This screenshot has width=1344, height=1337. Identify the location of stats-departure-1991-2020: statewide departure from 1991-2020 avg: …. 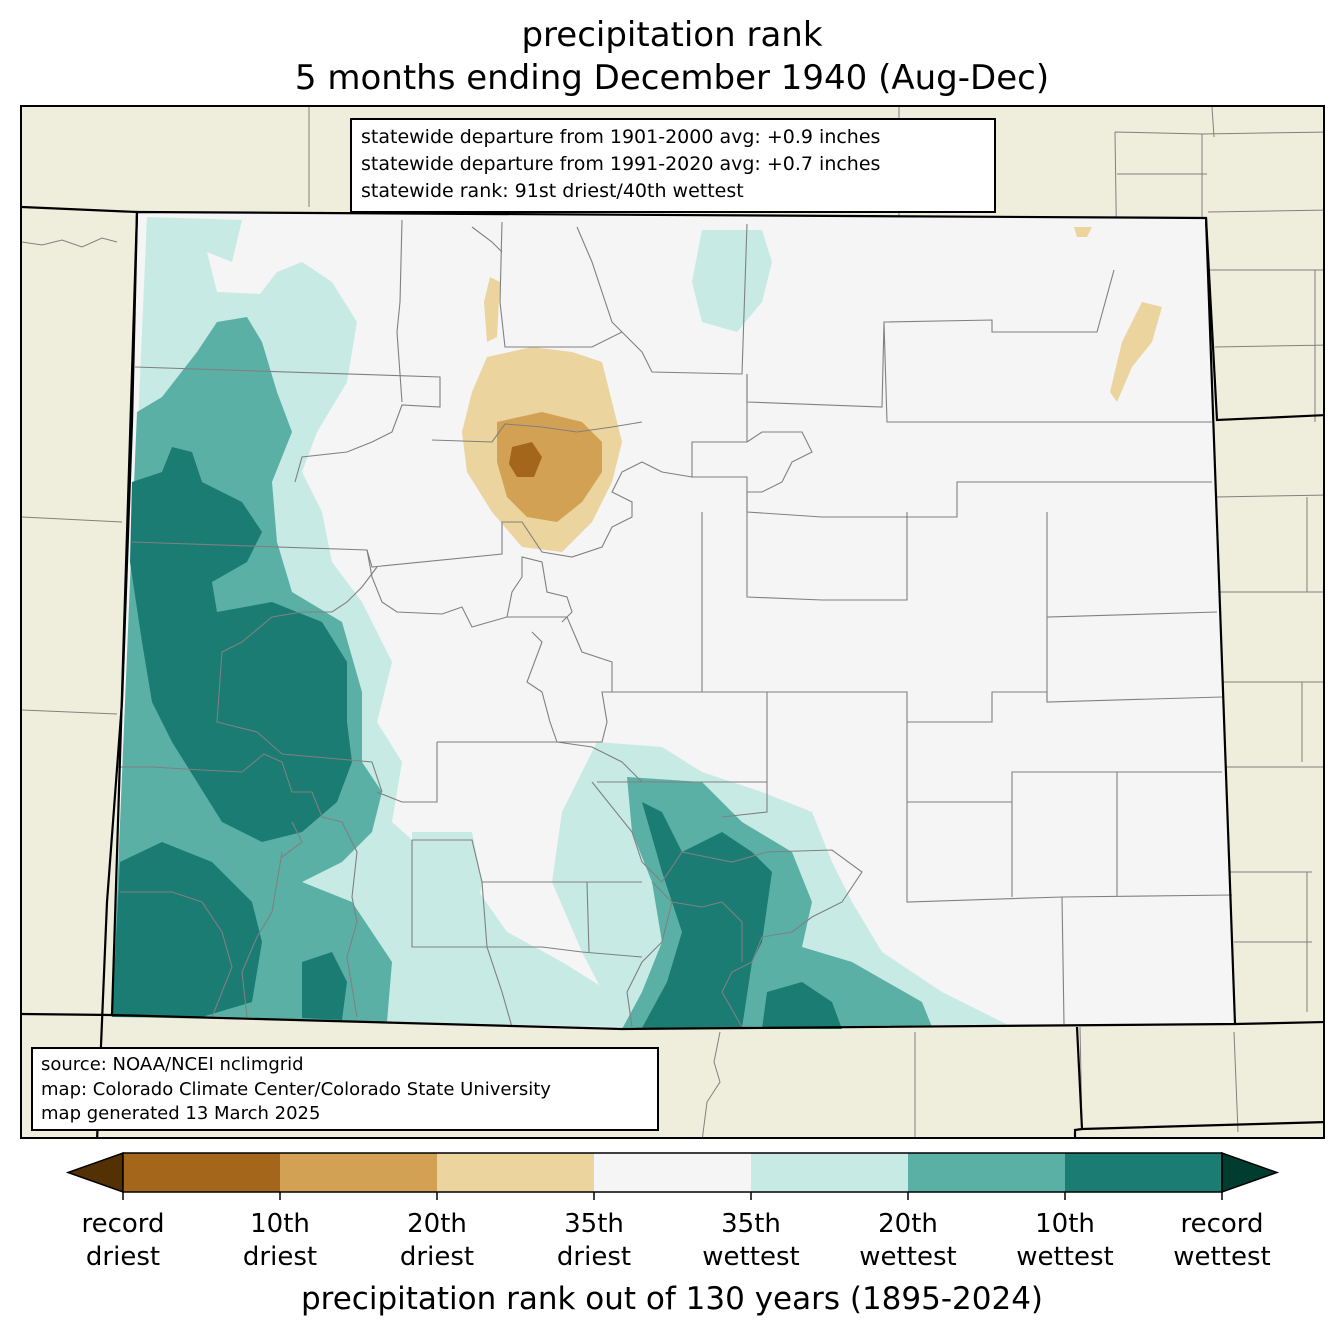
(621, 164).